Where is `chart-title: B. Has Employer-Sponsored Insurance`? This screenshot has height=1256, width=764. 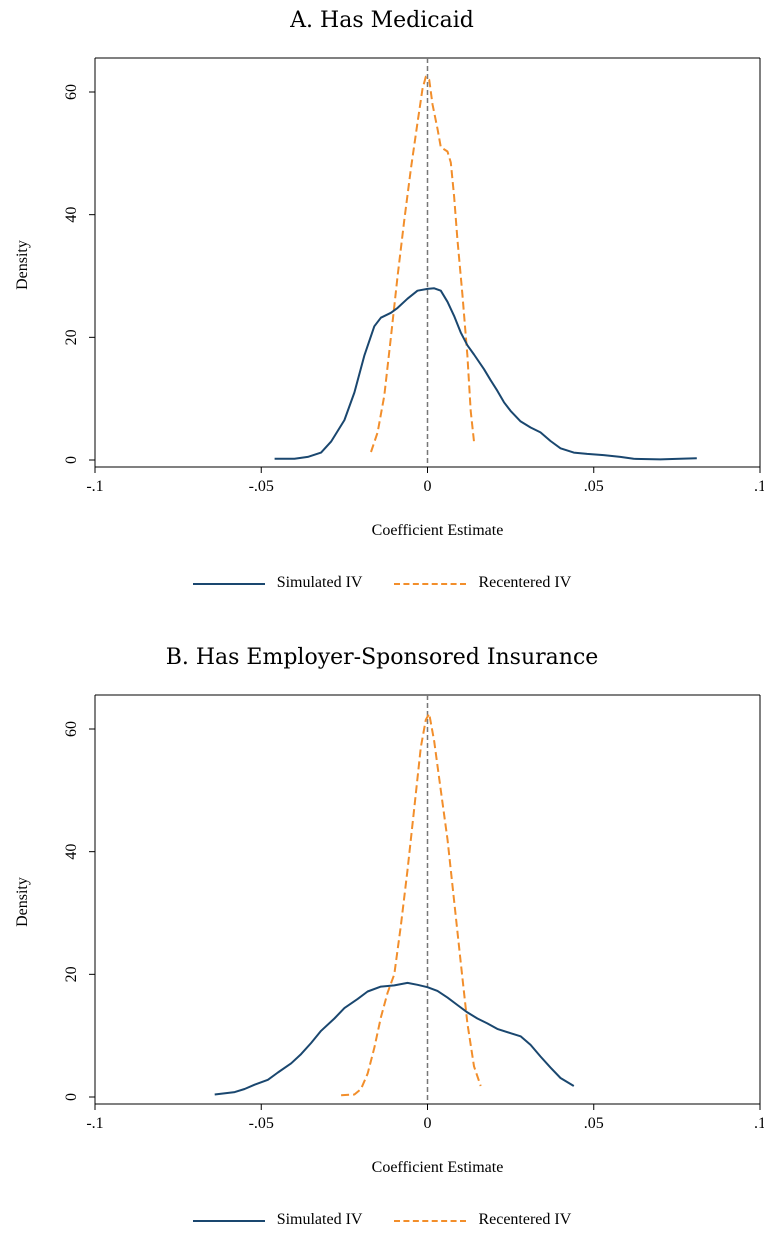
chart-title: B. Has Employer-Sponsored Insurance is located at coordinates (382, 657).